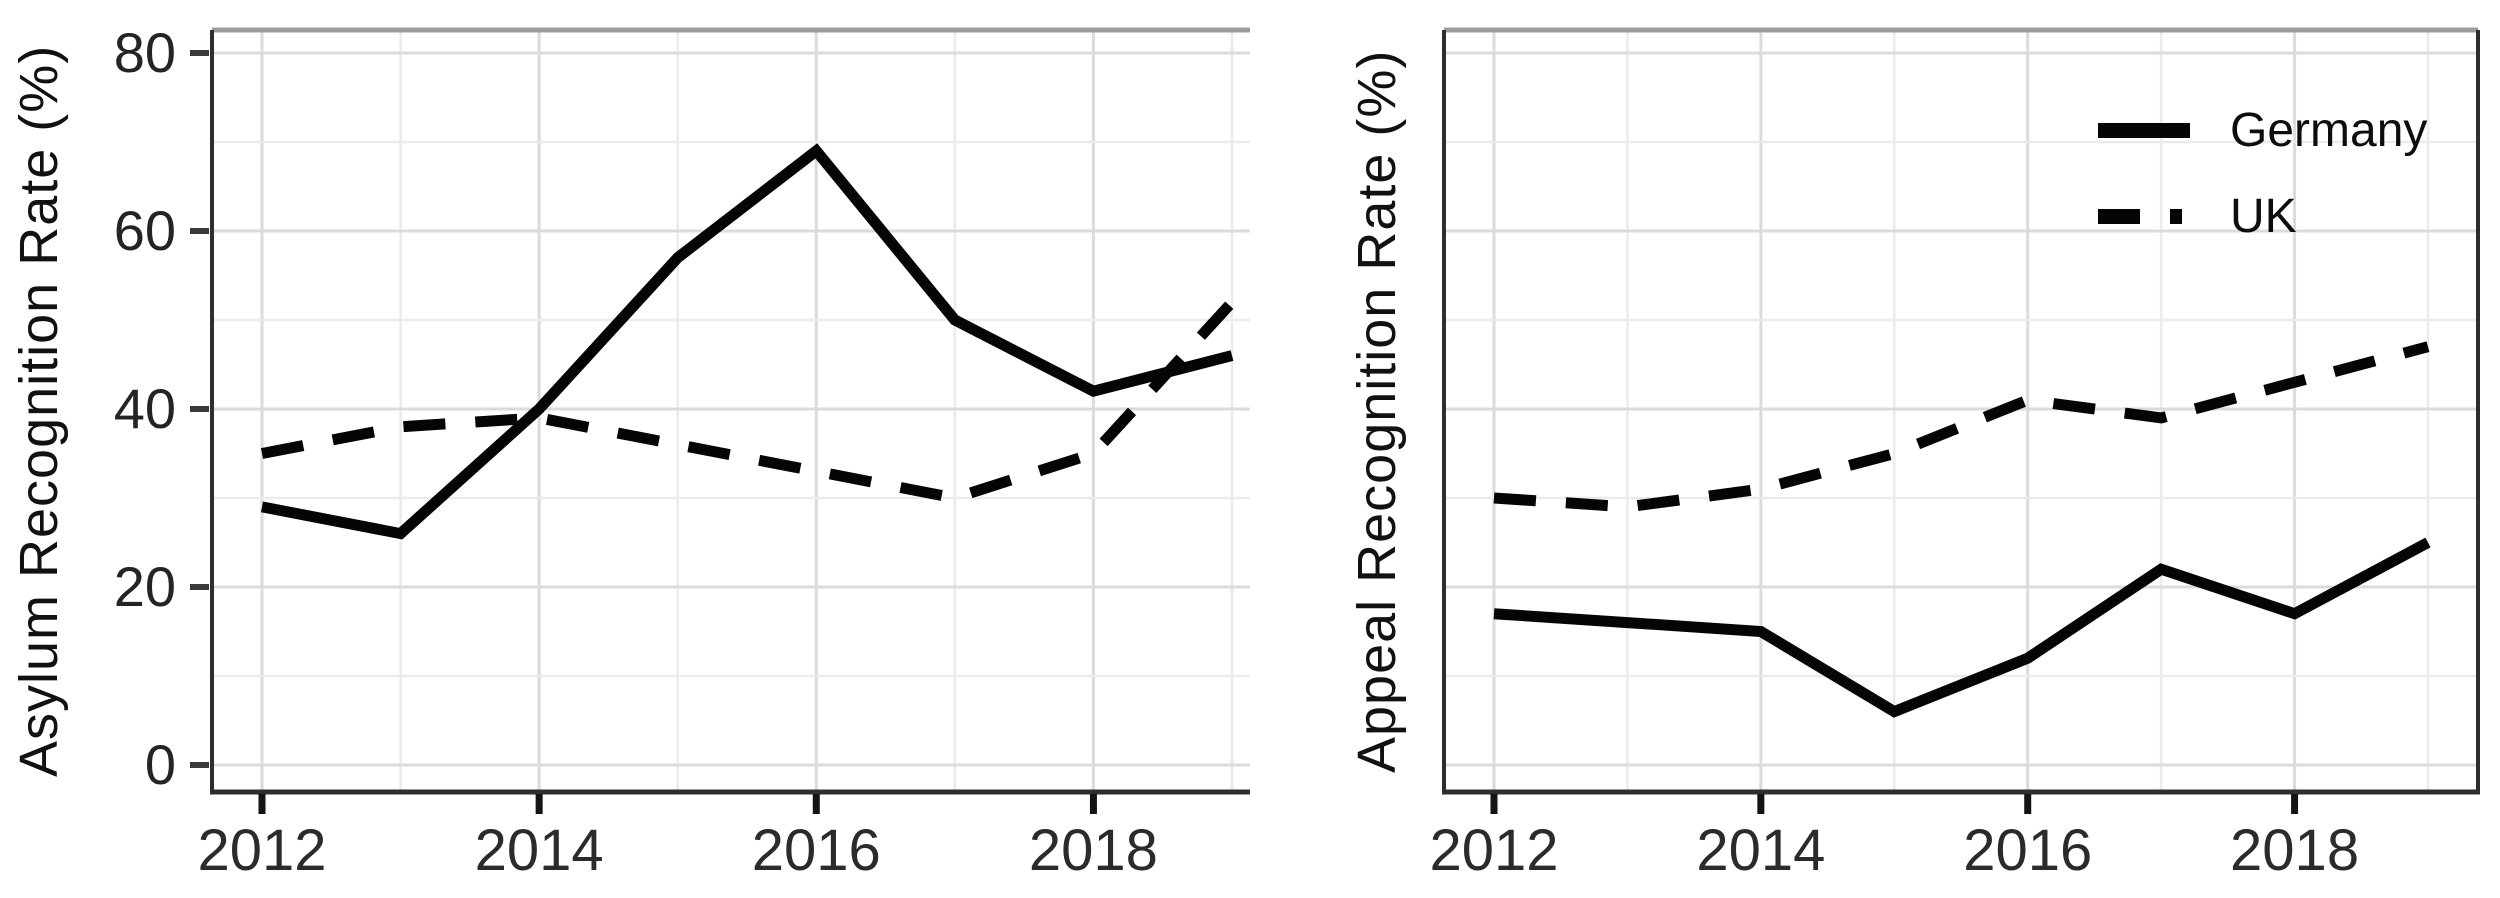 Image resolution: width=2500 pixels, height=898 pixels. Describe the element at coordinates (145, 230) in the screenshot. I see `y-tick-label: 60` at that location.